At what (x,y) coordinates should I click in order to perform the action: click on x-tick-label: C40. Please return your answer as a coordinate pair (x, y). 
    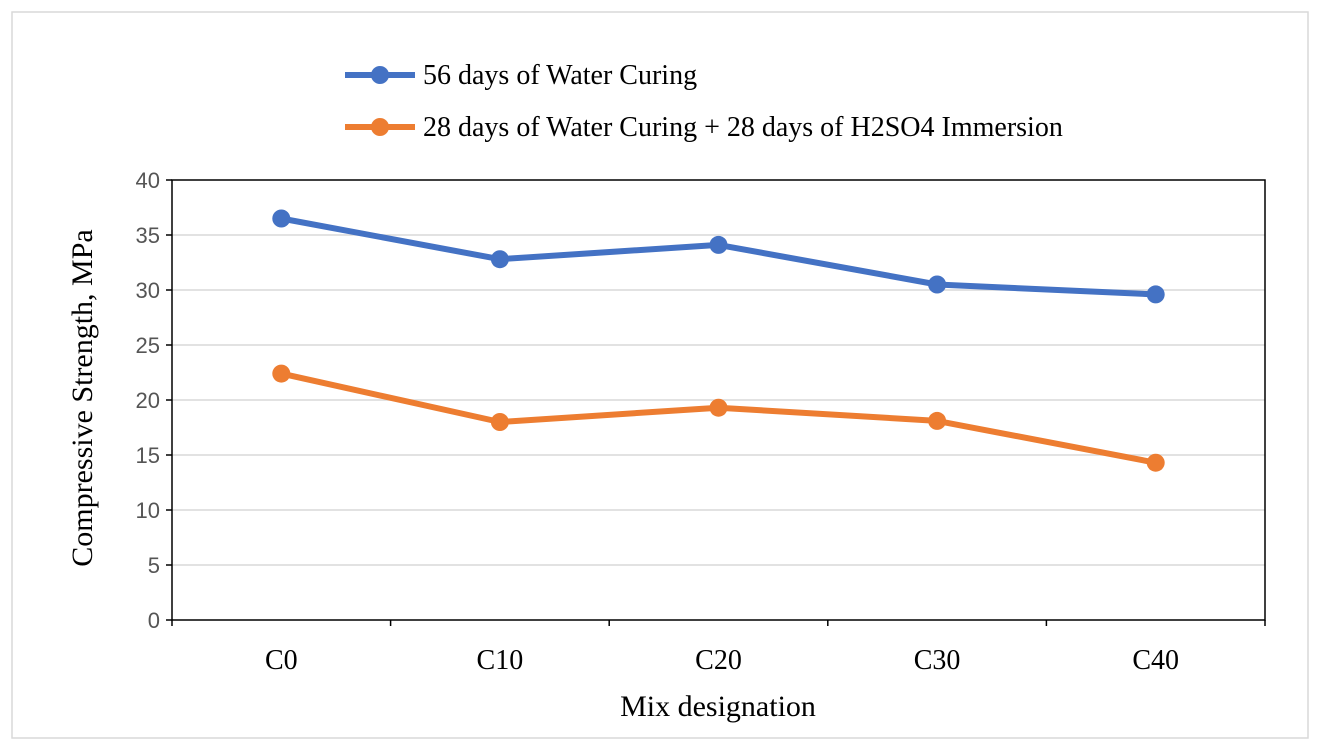
    Looking at the image, I should click on (1155, 660).